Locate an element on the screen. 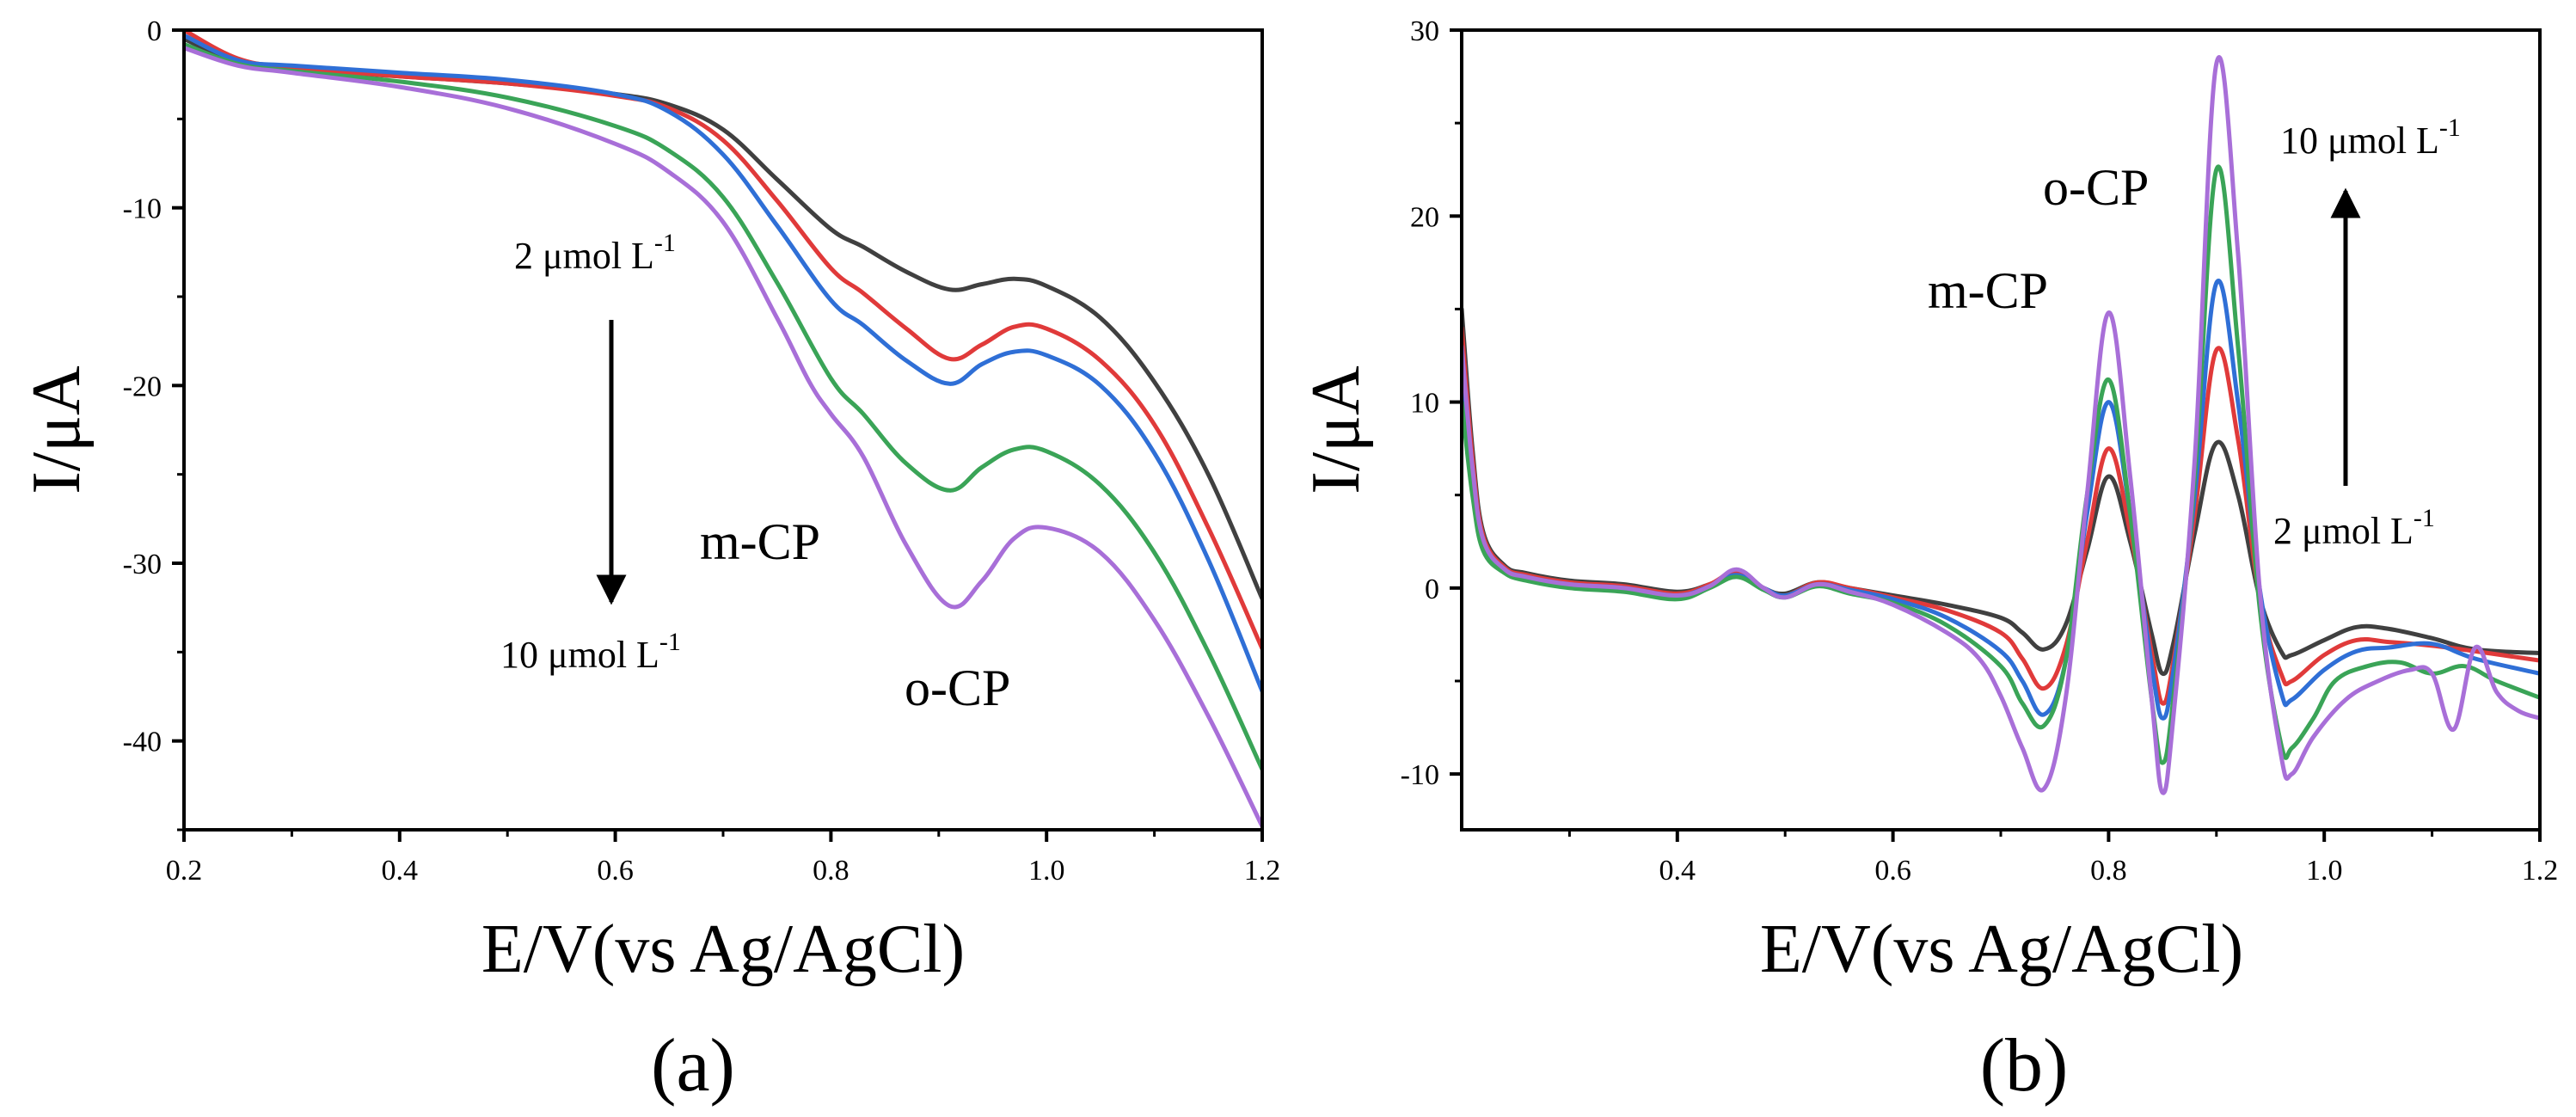 The image size is (2576, 1117). panel-a-start-conc-sup: -1 is located at coordinates (665, 243).